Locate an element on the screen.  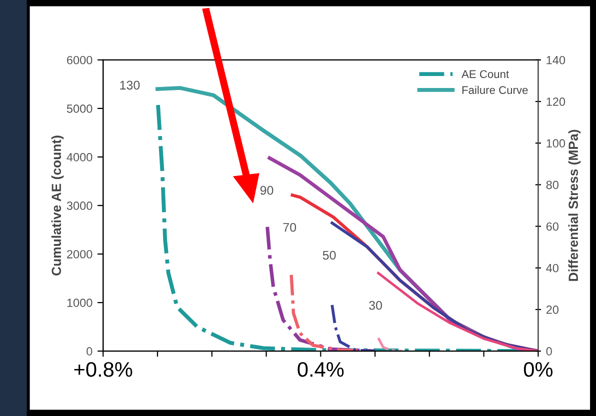
legend-label: Failure Curve is located at coordinates (495, 90).